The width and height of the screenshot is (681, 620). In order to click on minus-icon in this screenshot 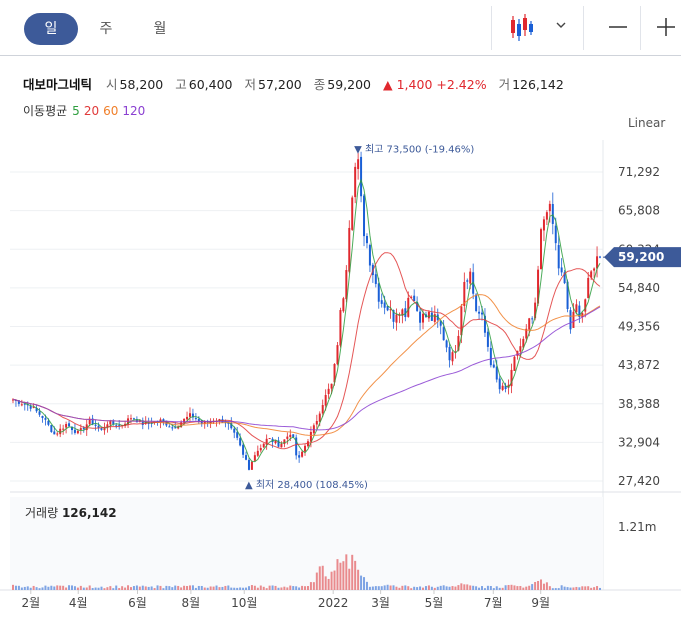, I will do `click(618, 27)`.